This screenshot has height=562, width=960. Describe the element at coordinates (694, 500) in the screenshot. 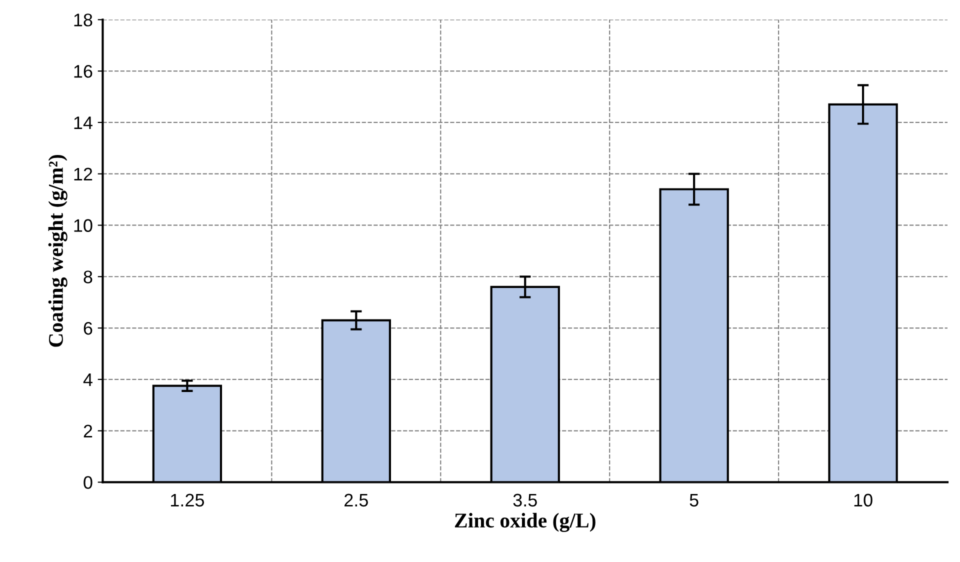

I see `x-tick-label: 5` at that location.